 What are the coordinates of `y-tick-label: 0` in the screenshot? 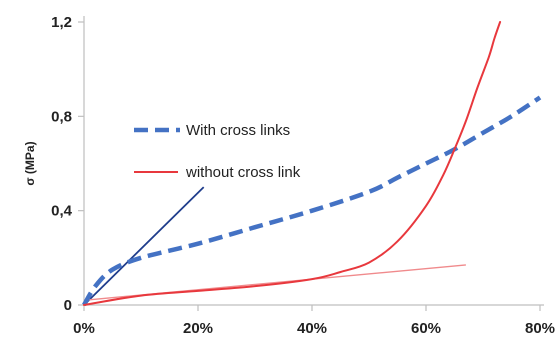 It's located at (68, 305).